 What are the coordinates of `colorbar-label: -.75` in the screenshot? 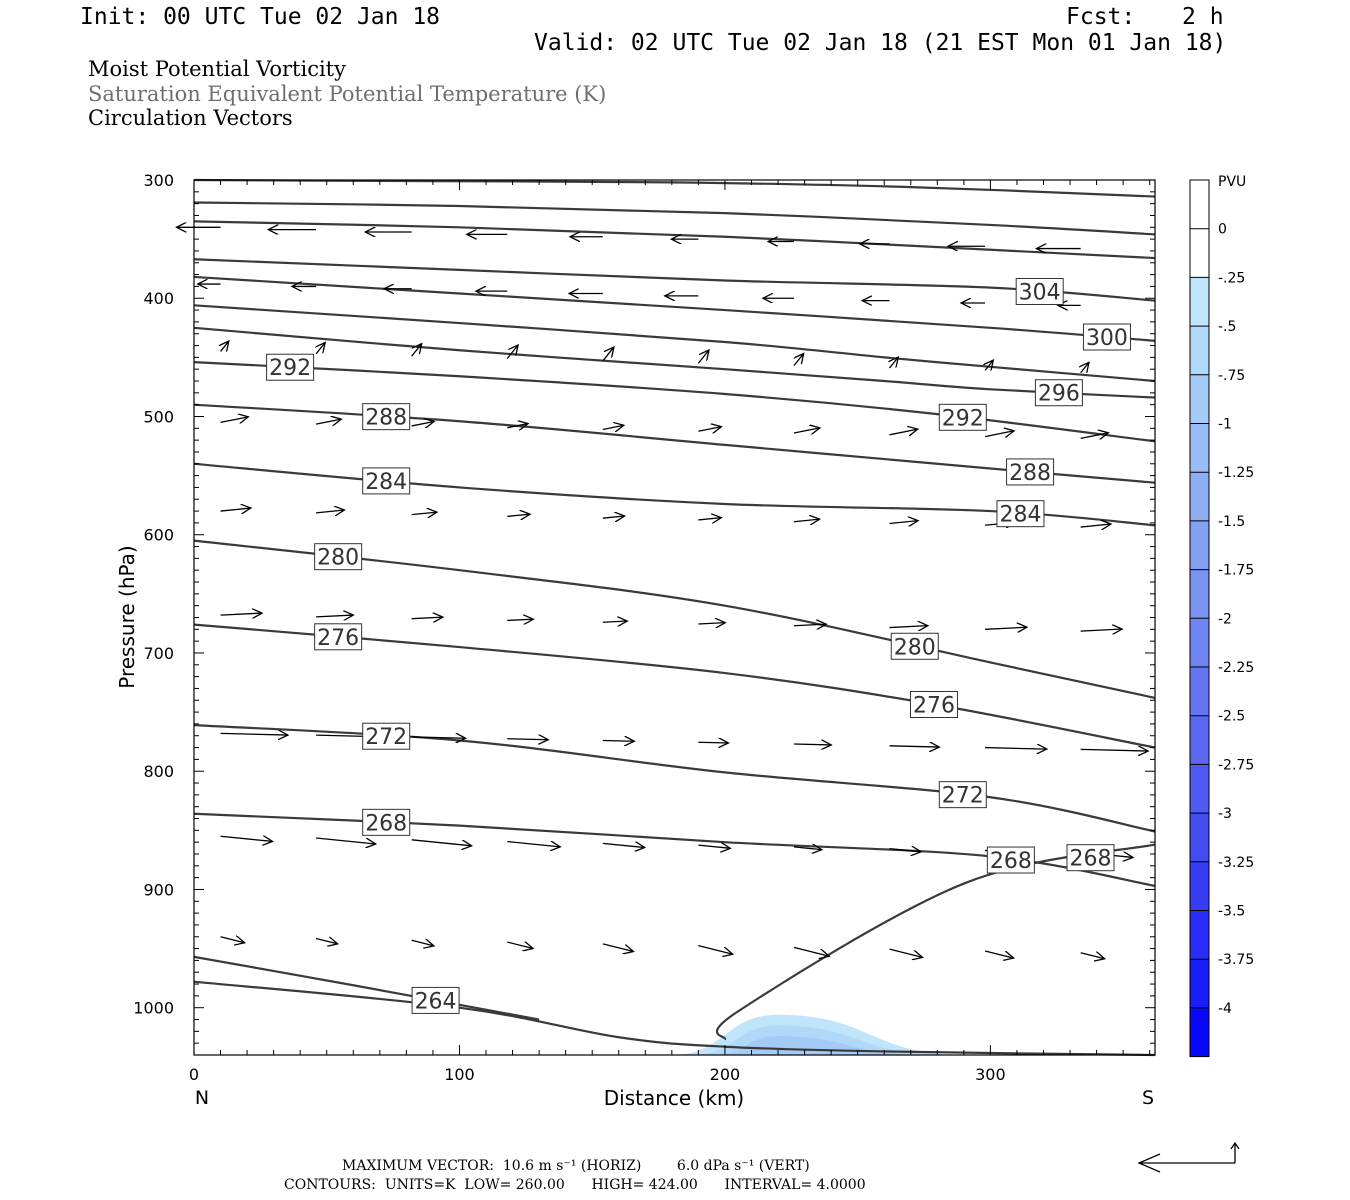 It's located at (1231, 376).